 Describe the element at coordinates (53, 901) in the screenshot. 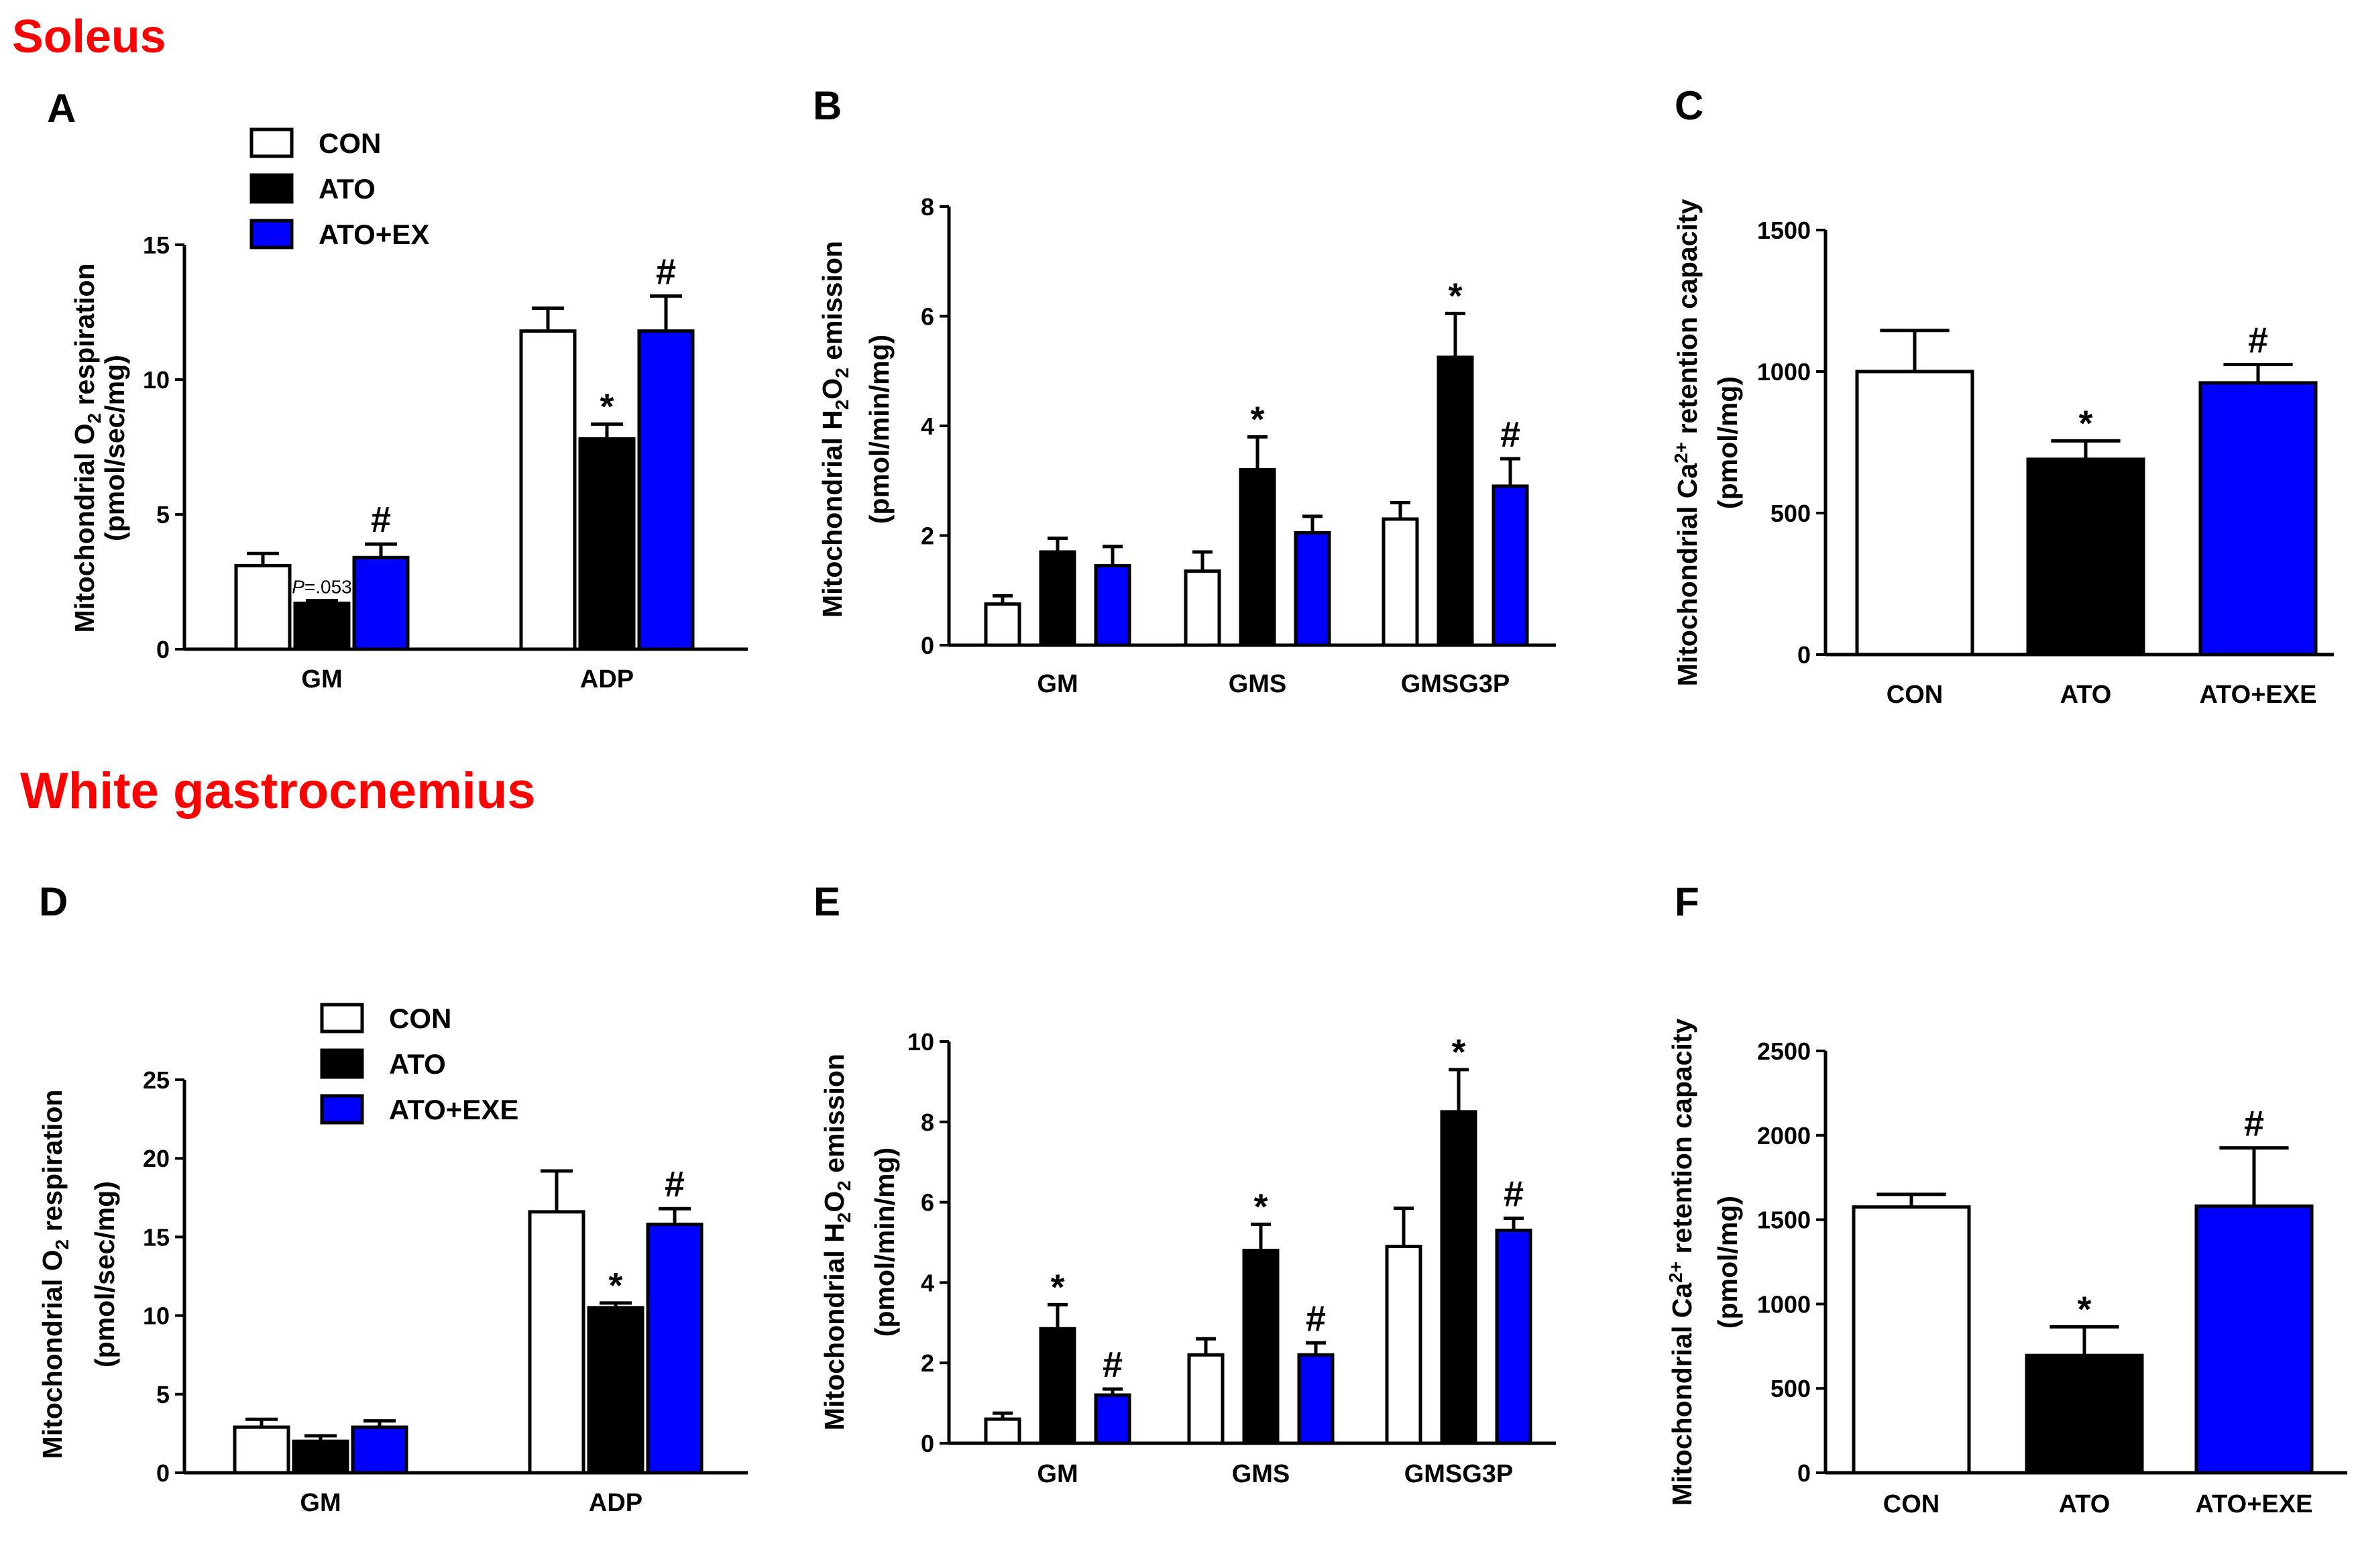

I see `panel-letter-d: D` at that location.